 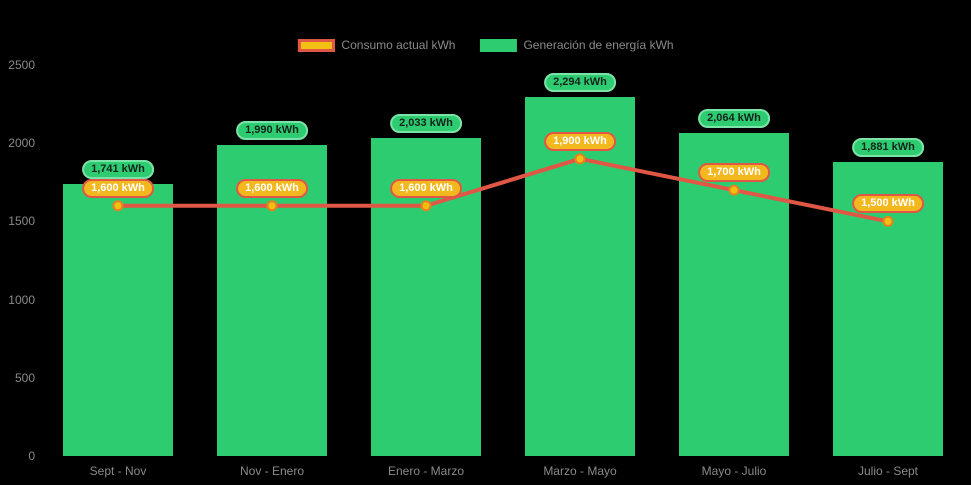 What do you see at coordinates (21, 221) in the screenshot?
I see `y-axis-tick: 1500` at bounding box center [21, 221].